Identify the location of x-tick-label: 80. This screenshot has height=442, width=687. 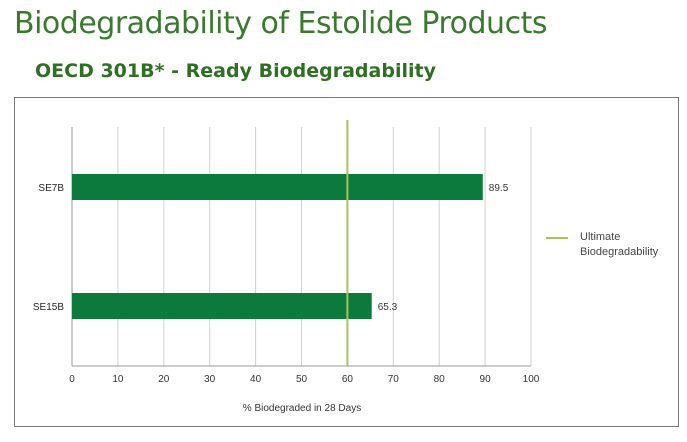
(440, 379).